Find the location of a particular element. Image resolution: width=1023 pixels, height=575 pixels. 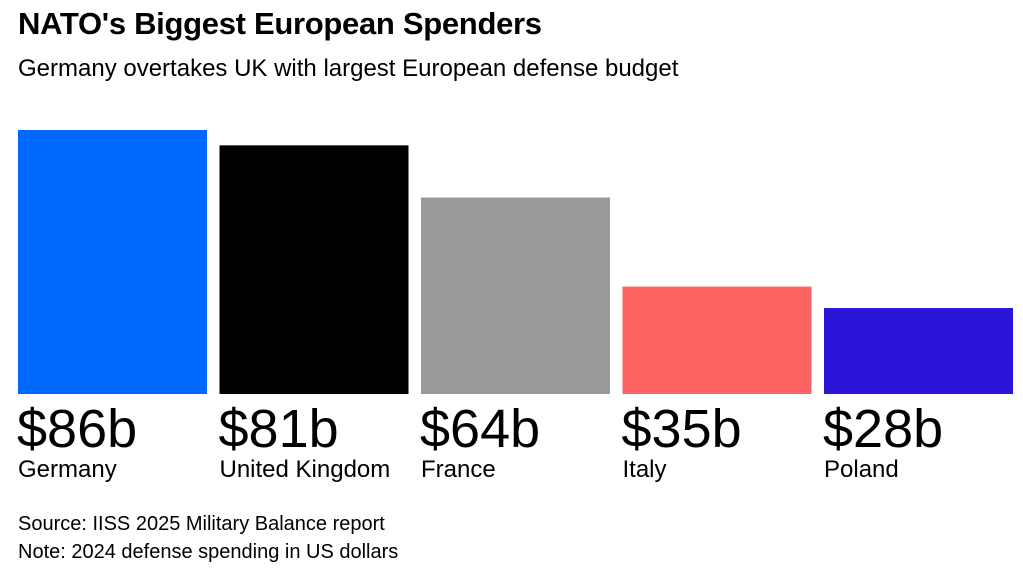

value-label: $86b is located at coordinates (77, 429).